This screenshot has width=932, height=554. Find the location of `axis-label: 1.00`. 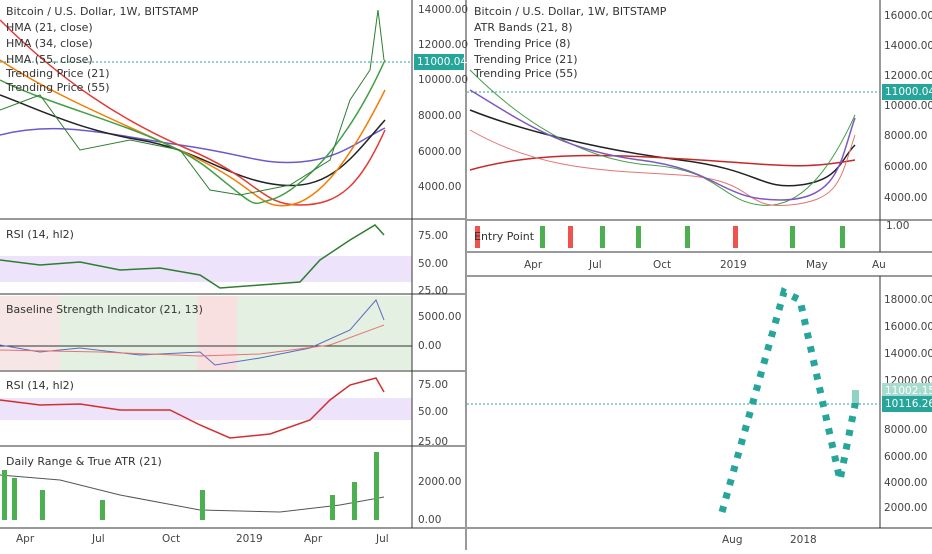

axis-label: 1.00 is located at coordinates (897, 226).